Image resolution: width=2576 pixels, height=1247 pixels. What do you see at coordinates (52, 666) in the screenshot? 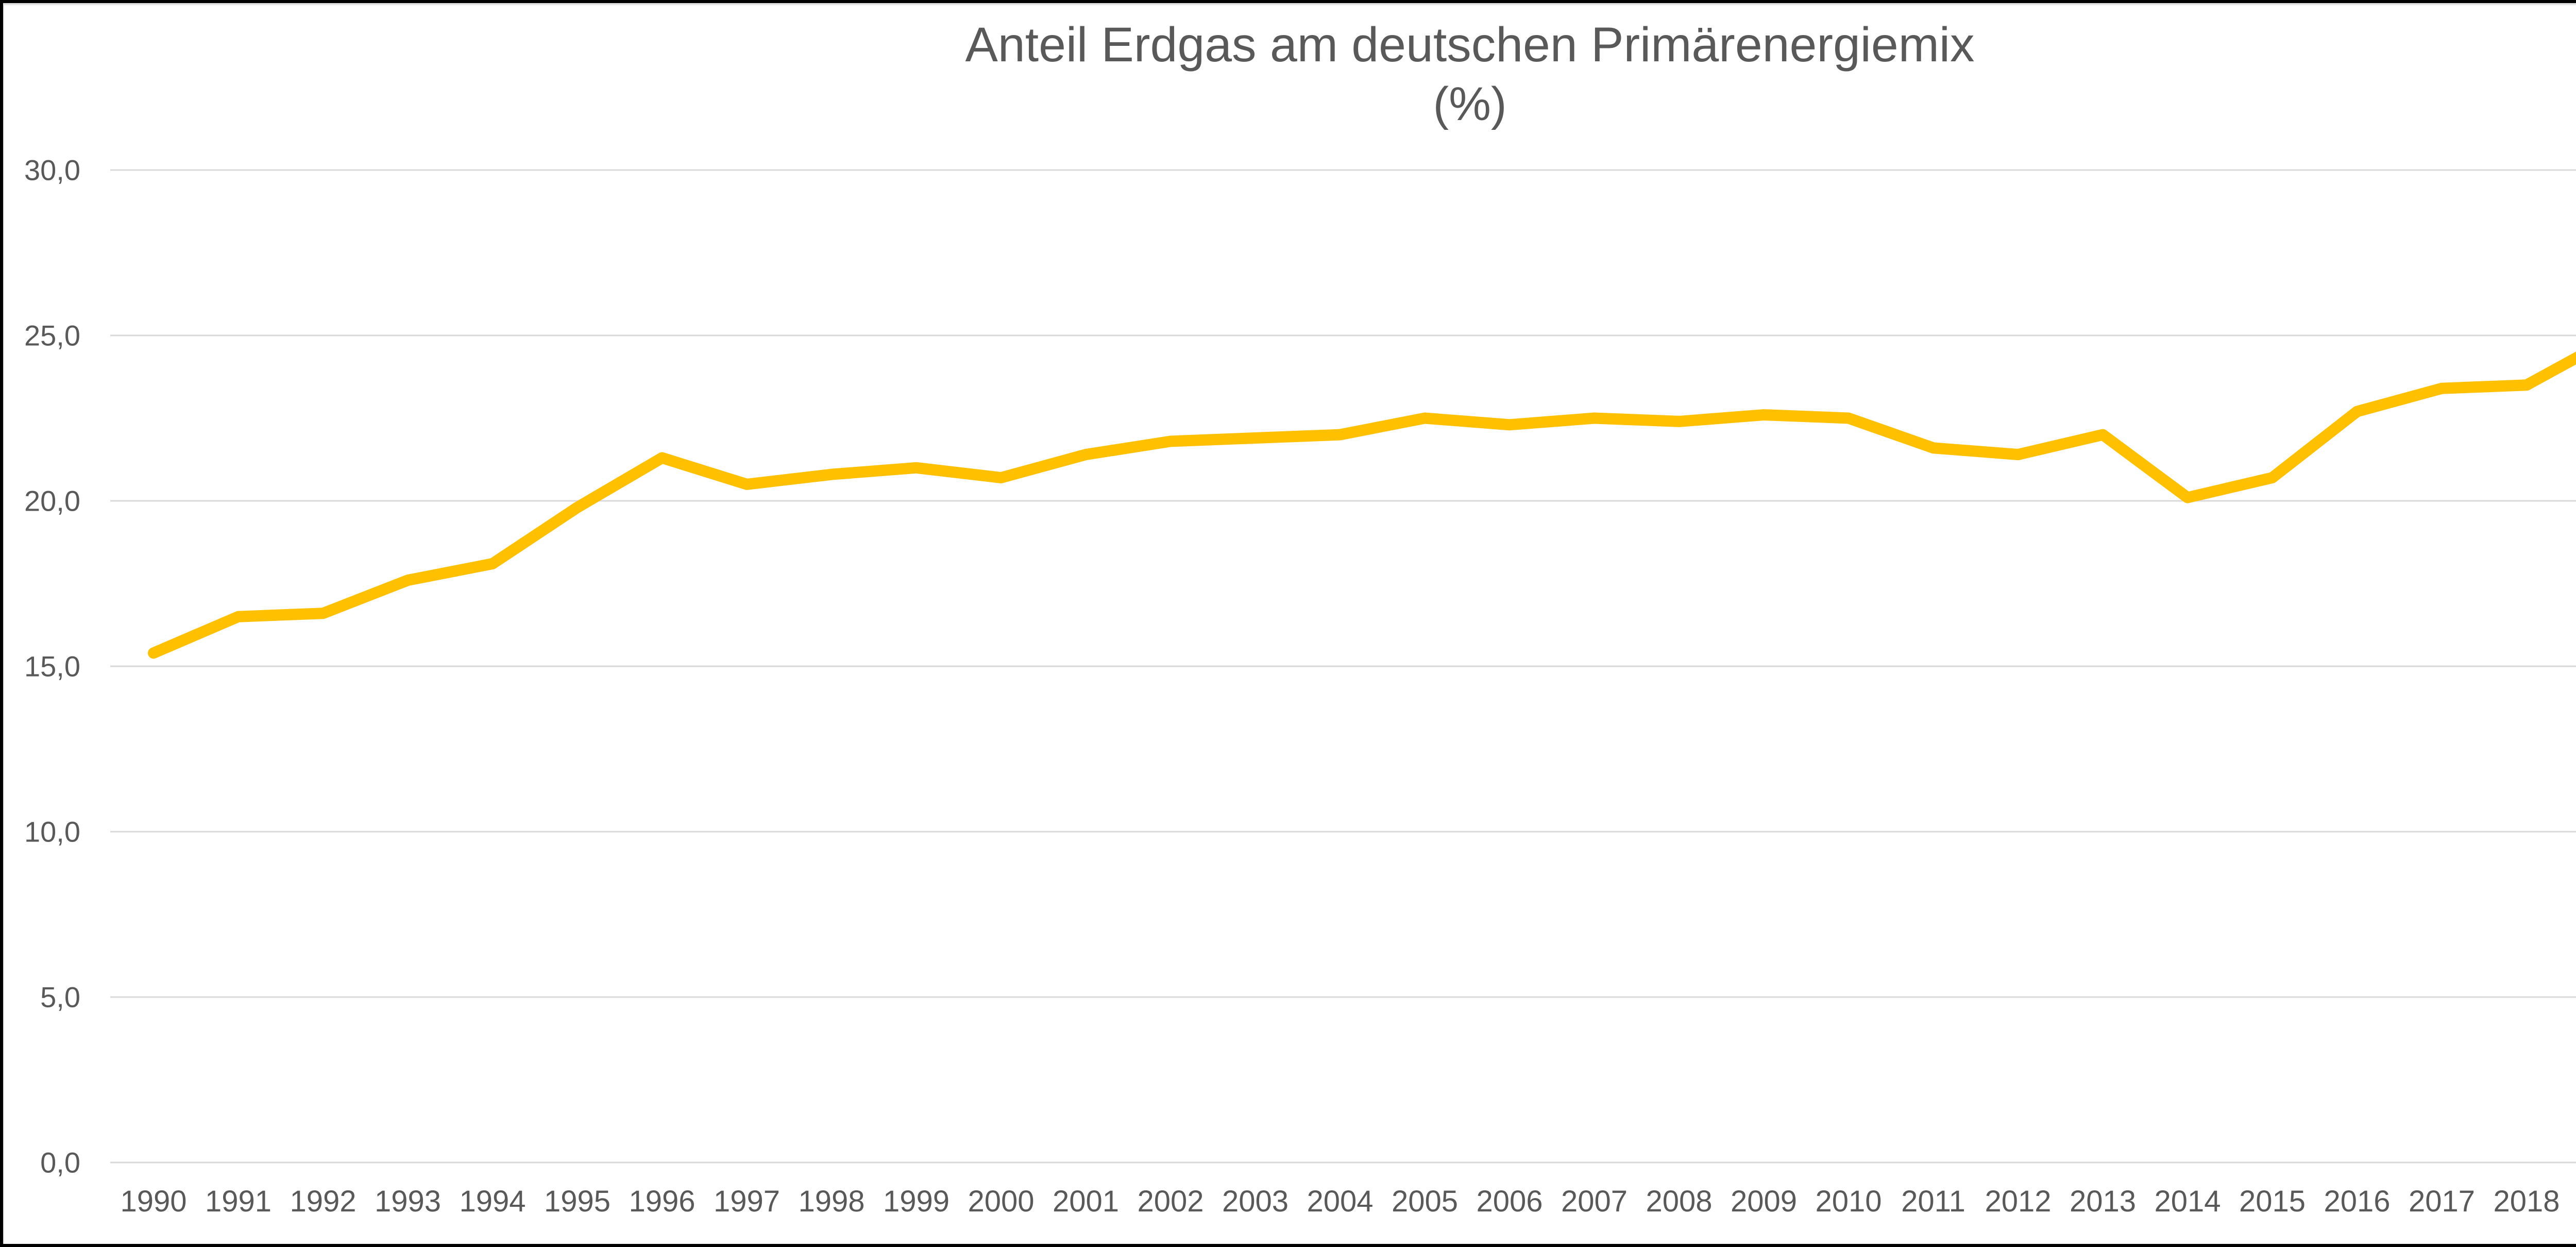
I see `y-axis-tick-label: 15,0` at bounding box center [52, 666].